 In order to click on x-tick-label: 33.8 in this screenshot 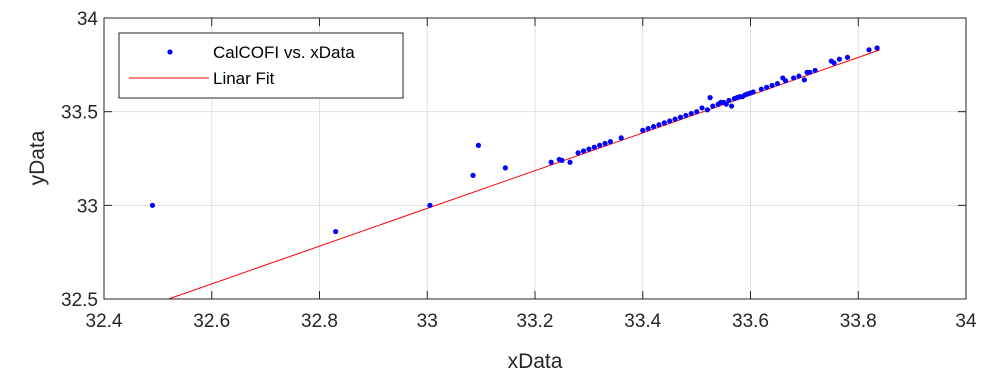, I will do `click(858, 321)`.